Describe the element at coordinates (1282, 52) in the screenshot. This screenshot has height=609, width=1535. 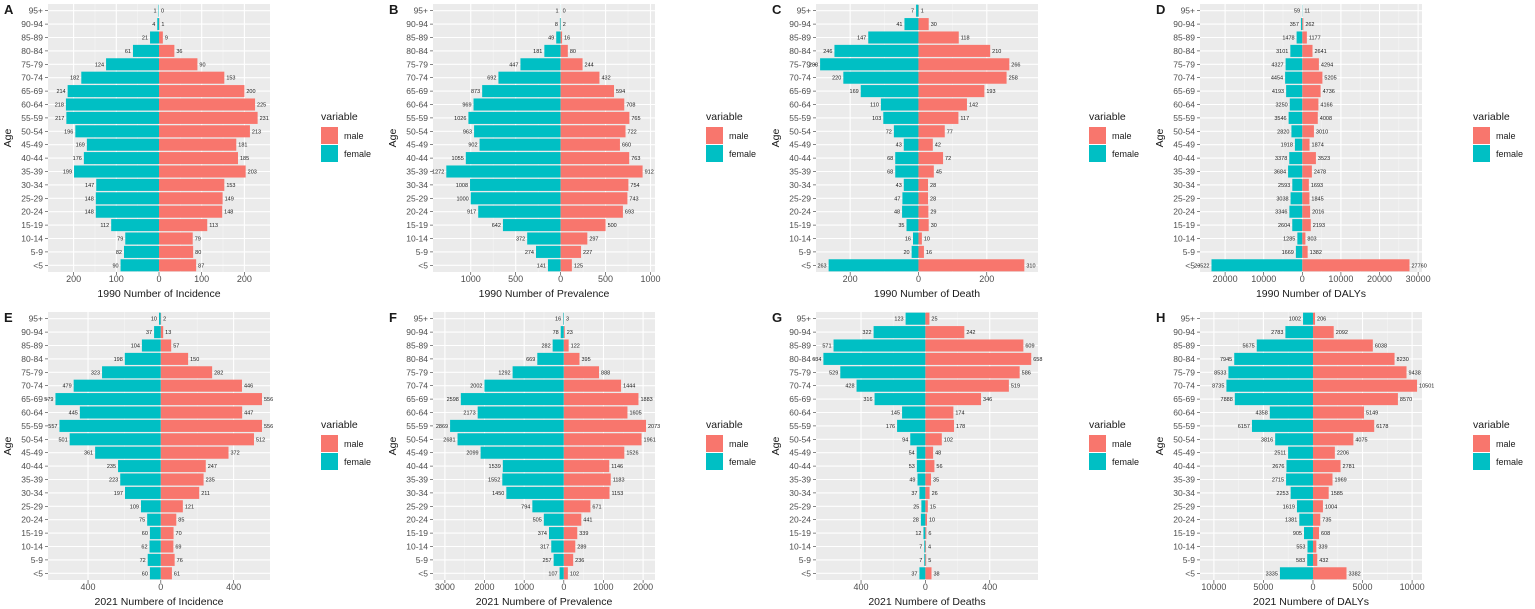
I see `data-label-female: 3101` at that location.